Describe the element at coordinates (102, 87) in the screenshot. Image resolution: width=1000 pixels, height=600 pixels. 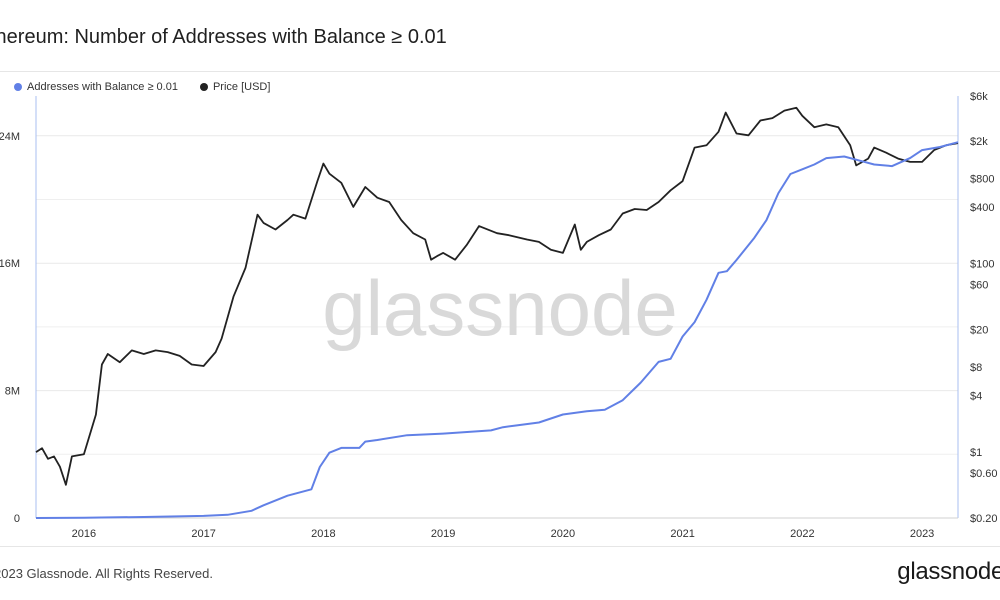
I see `legend-label-addresses: Addresses with Balance ≥ 0.01` at that location.